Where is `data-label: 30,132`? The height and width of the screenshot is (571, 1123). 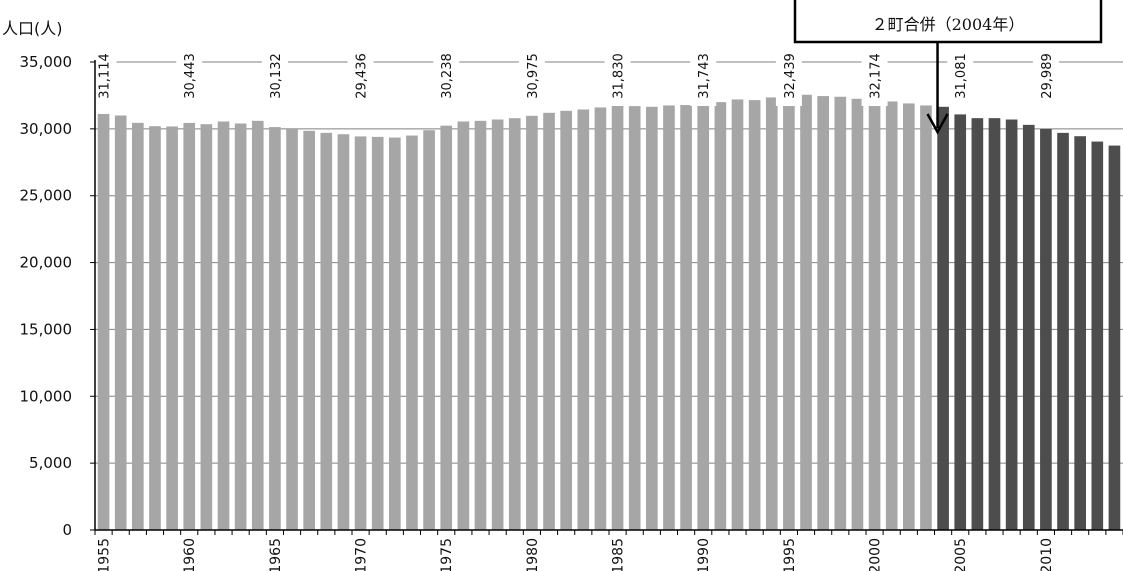 data-label: 30,132 is located at coordinates (276, 76).